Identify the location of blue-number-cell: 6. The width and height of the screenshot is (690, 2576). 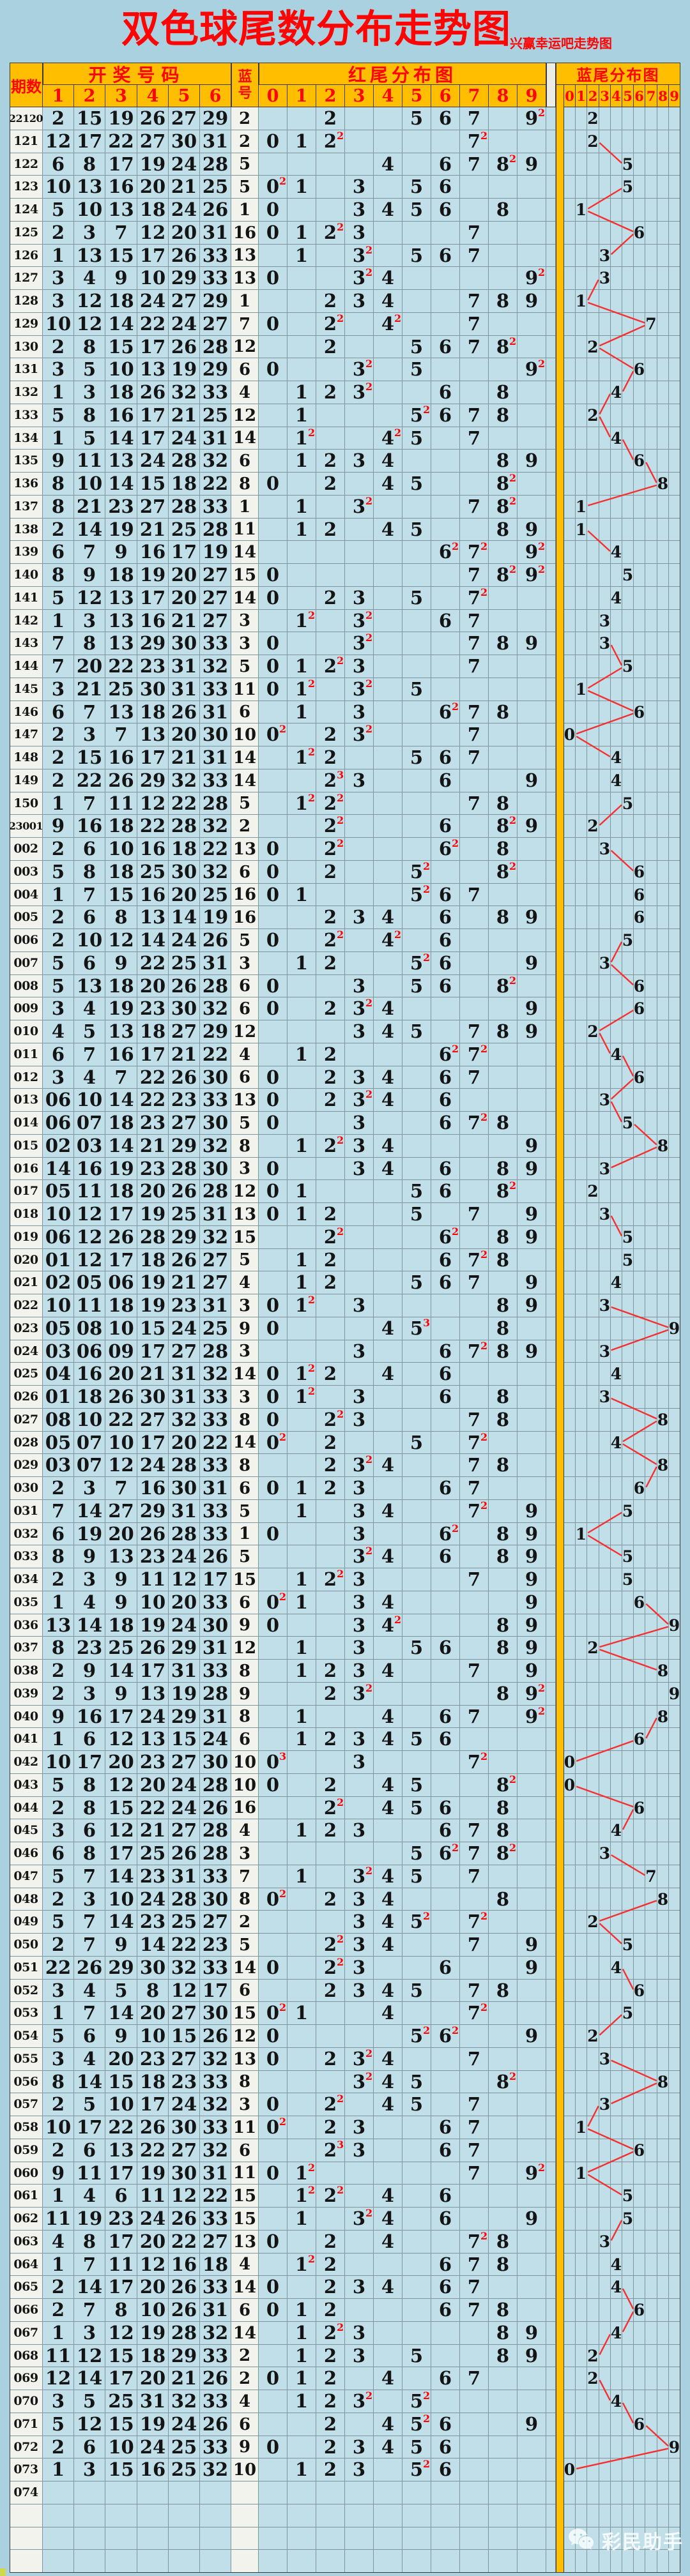
(245, 713).